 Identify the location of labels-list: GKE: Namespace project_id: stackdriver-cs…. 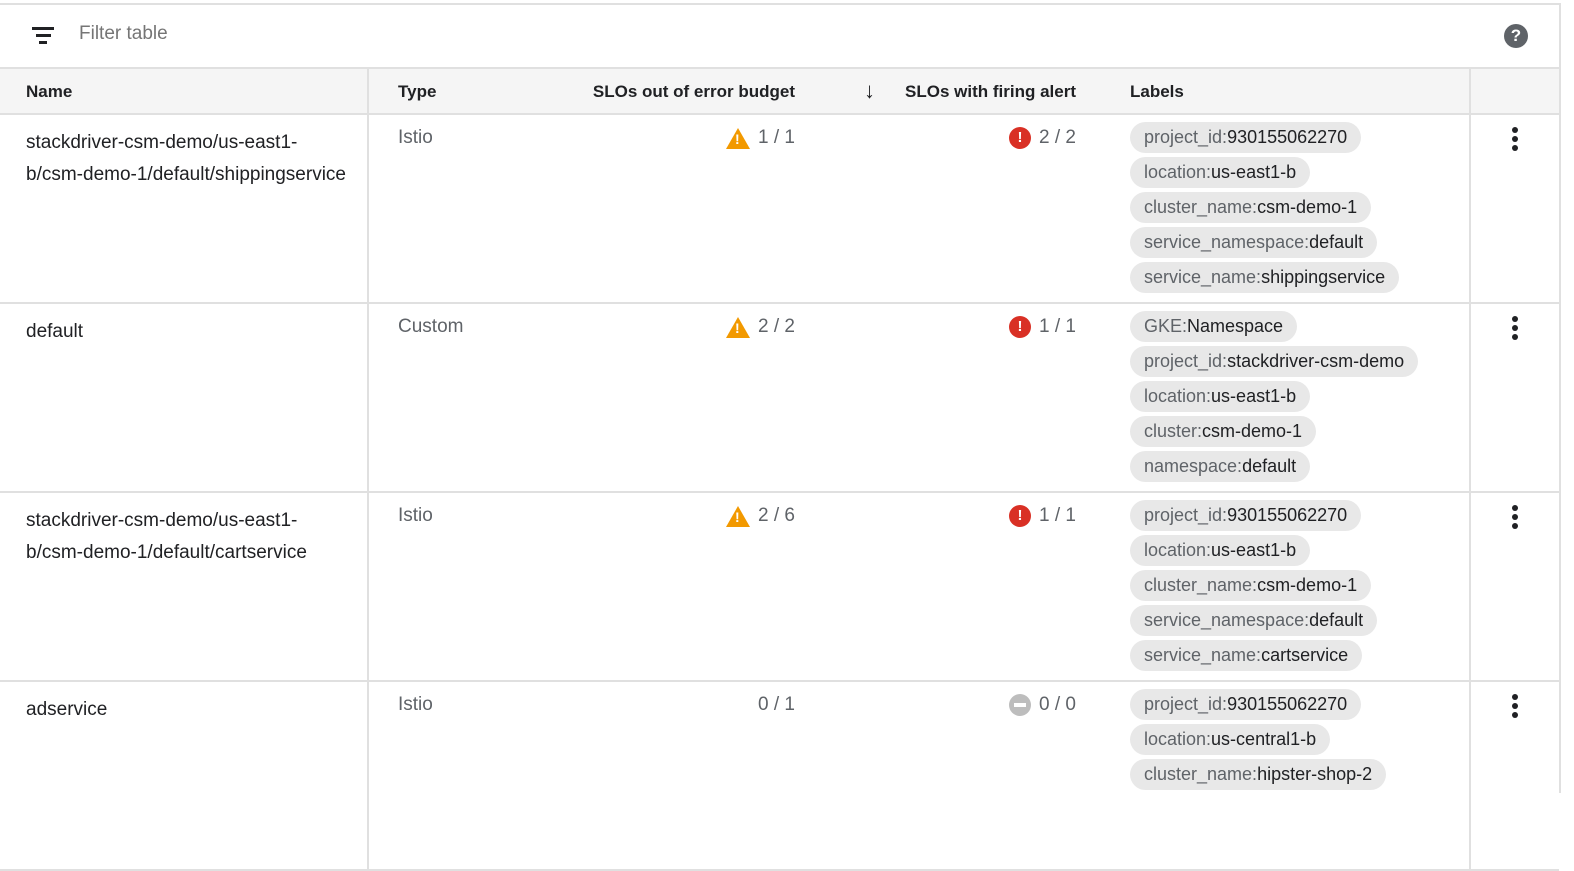
(1274, 398).